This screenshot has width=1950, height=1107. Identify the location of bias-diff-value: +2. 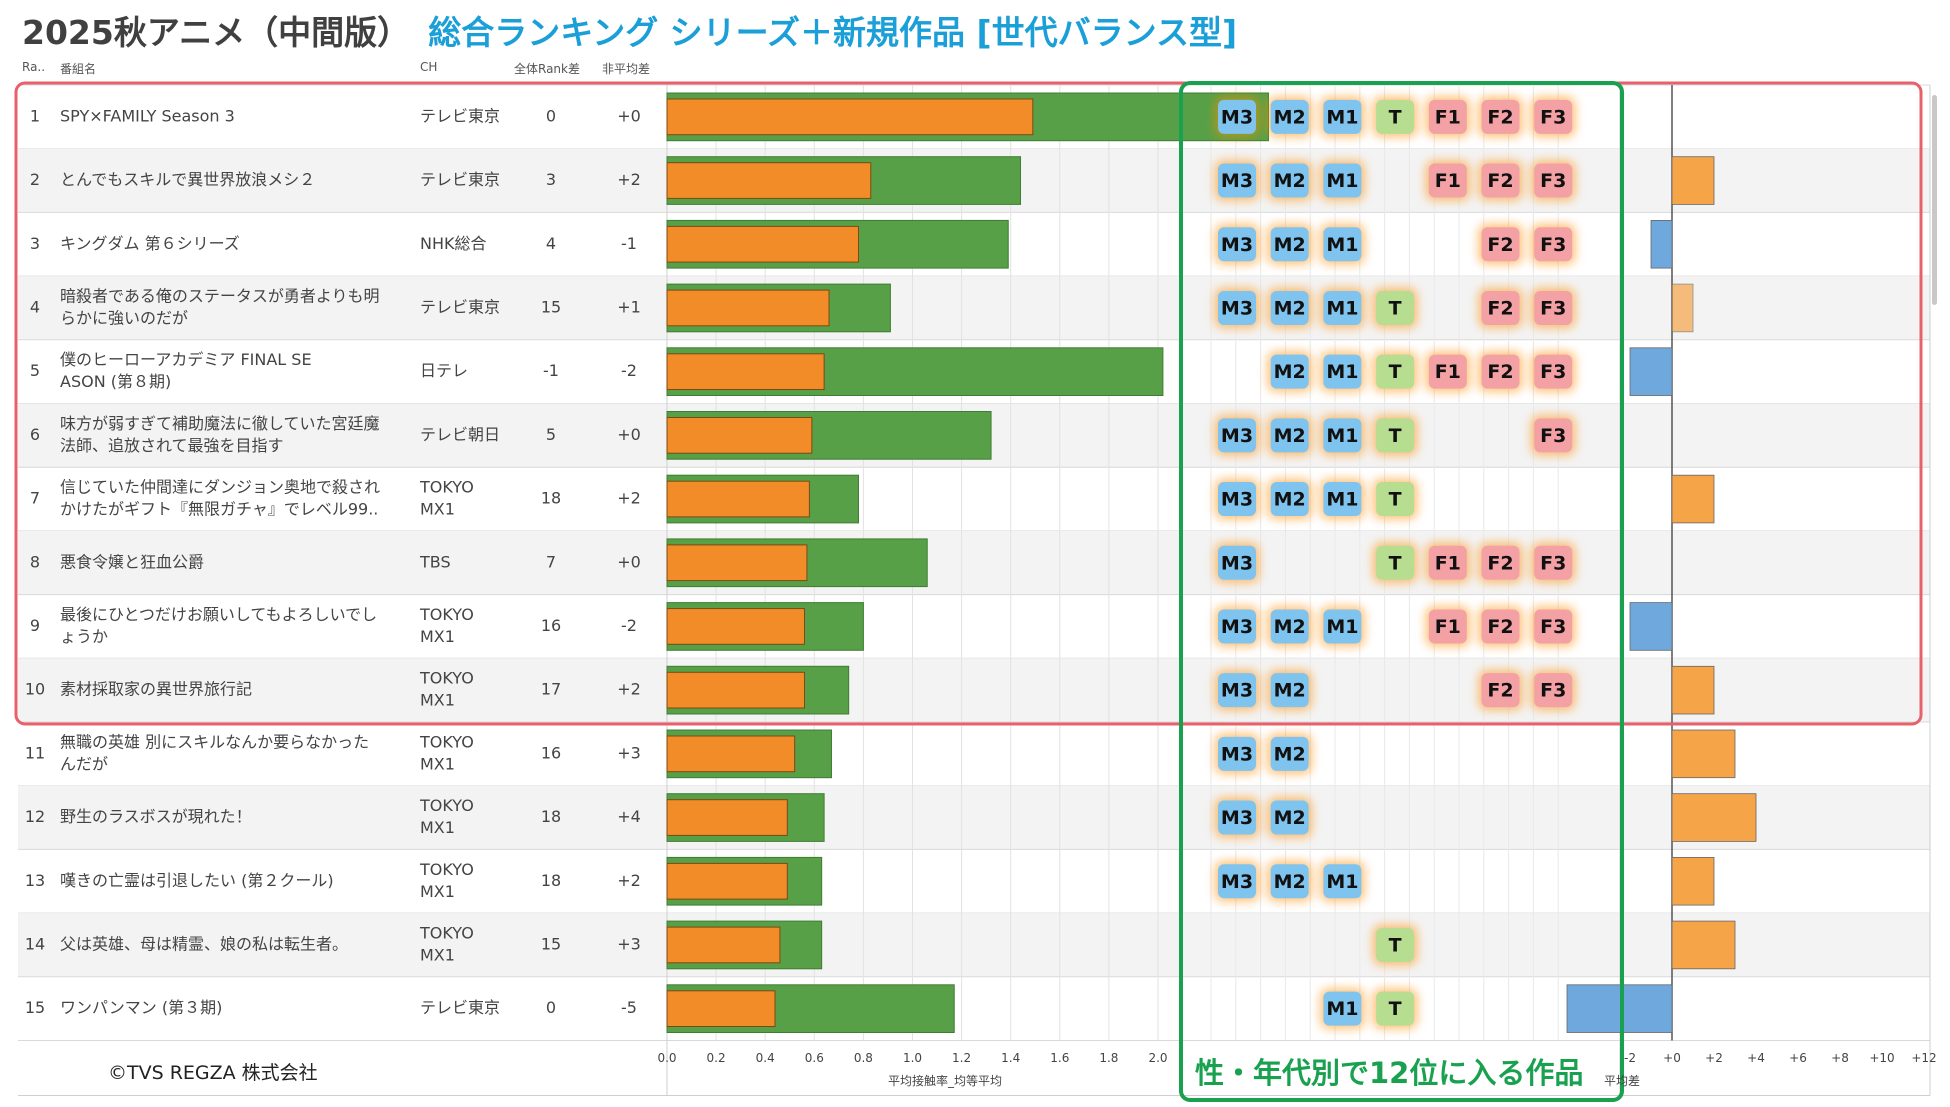
(629, 880).